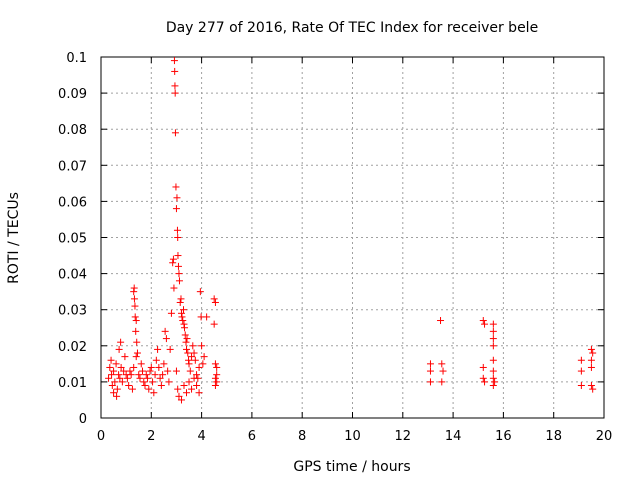 The width and height of the screenshot is (640, 480). I want to click on x-tick-label: 10, so click(352, 436).